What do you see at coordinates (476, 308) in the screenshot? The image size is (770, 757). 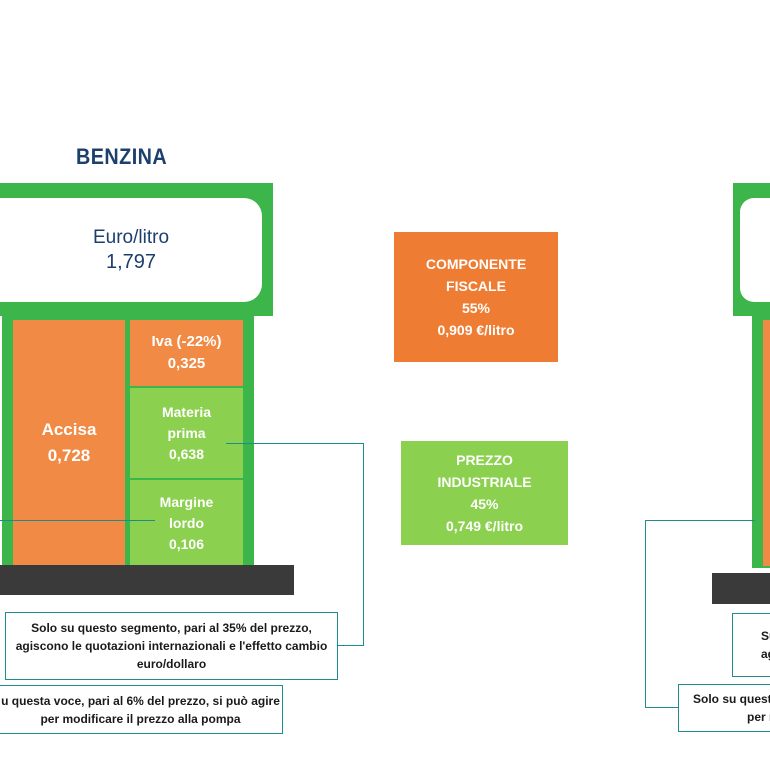 I see `component-fiscale-percent: 55%` at bounding box center [476, 308].